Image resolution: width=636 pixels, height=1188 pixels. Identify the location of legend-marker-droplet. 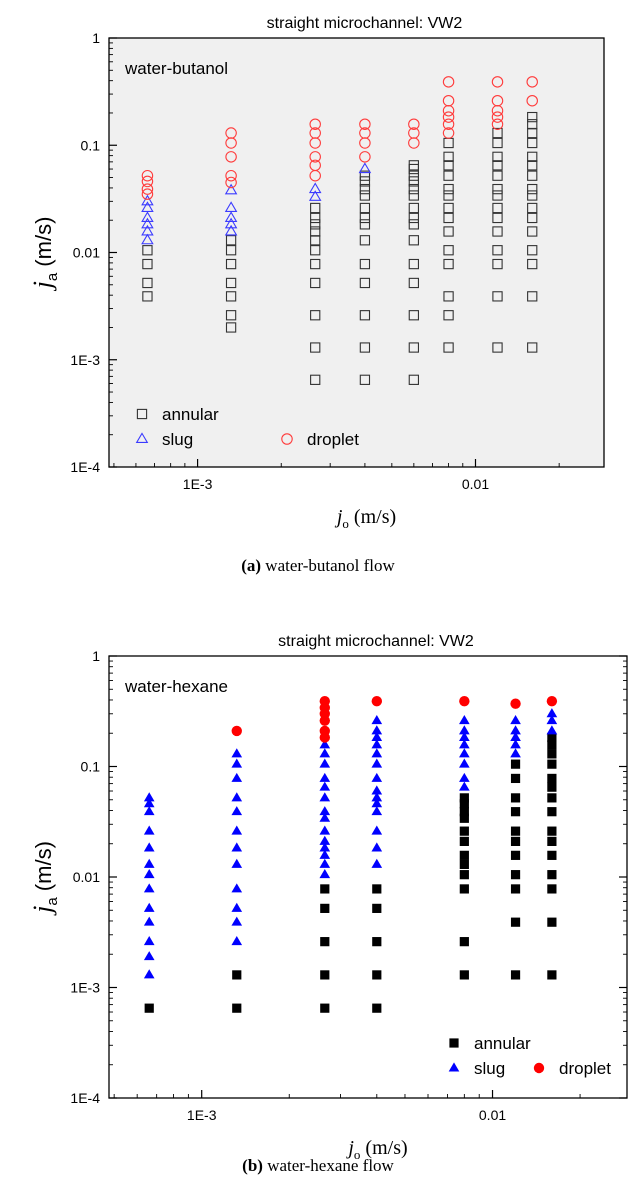
(539, 1068).